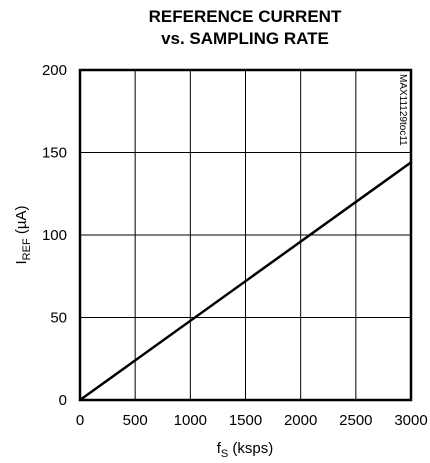 Image resolution: width=430 pixels, height=463 pixels. What do you see at coordinates (245, 38) in the screenshot?
I see `chart-title-line-2: vs. SAMPLING RATE` at bounding box center [245, 38].